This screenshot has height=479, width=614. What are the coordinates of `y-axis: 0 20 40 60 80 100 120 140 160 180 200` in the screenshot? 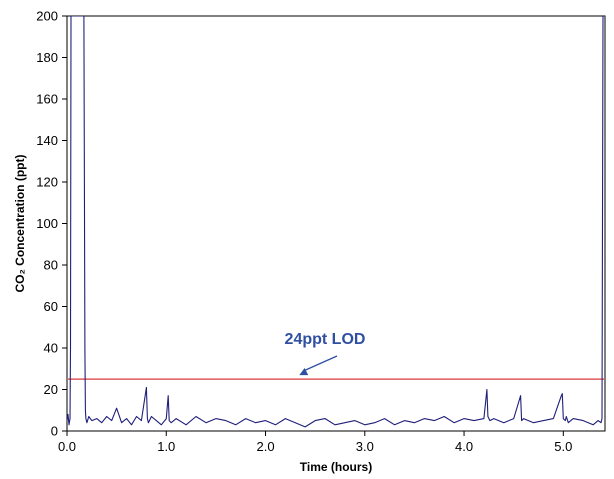 It's located at (51, 224).